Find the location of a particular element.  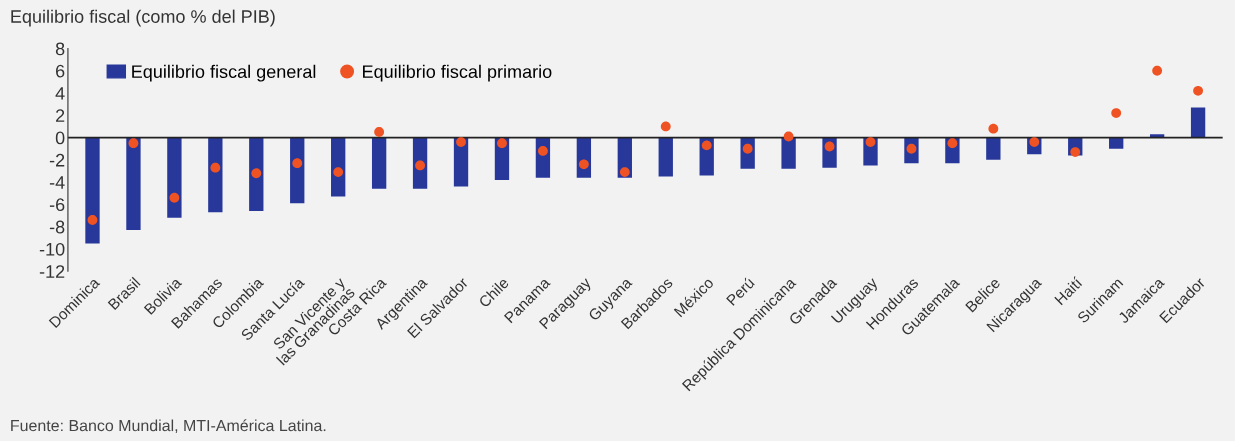

y-tick-label: -4 is located at coordinates (57, 182).